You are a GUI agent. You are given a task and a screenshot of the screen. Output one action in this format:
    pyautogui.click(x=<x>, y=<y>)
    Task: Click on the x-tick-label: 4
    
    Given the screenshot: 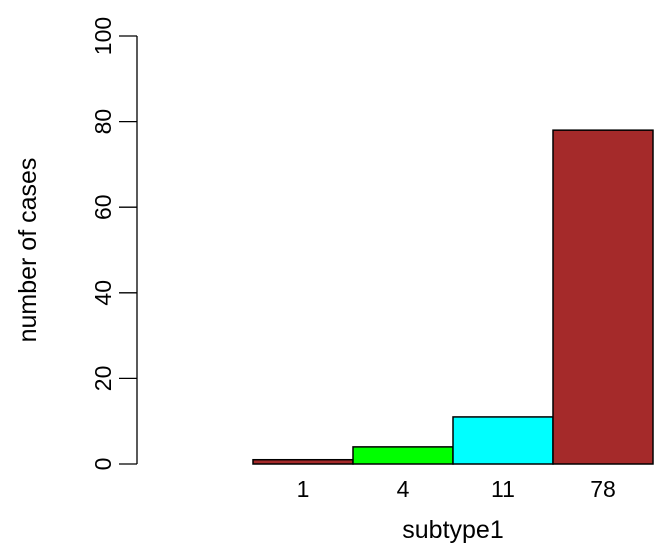 What is the action you would take?
    pyautogui.click(x=403, y=489)
    